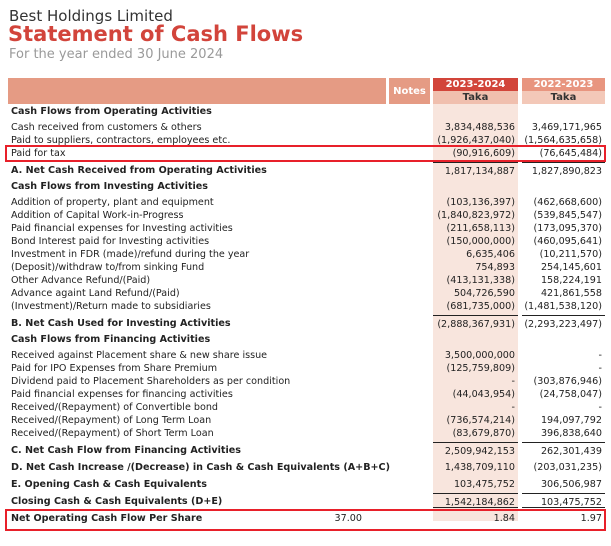 This screenshot has width=611, height=546. Describe the element at coordinates (348, 518) in the screenshot. I see `row-note: 37.00` at that location.